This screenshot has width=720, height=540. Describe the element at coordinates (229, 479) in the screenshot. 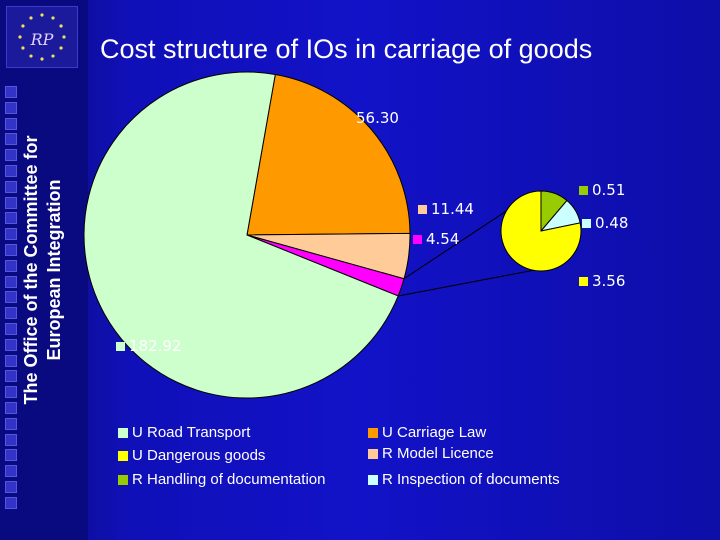

I see `legend-label: R Handling of documentation` at that location.